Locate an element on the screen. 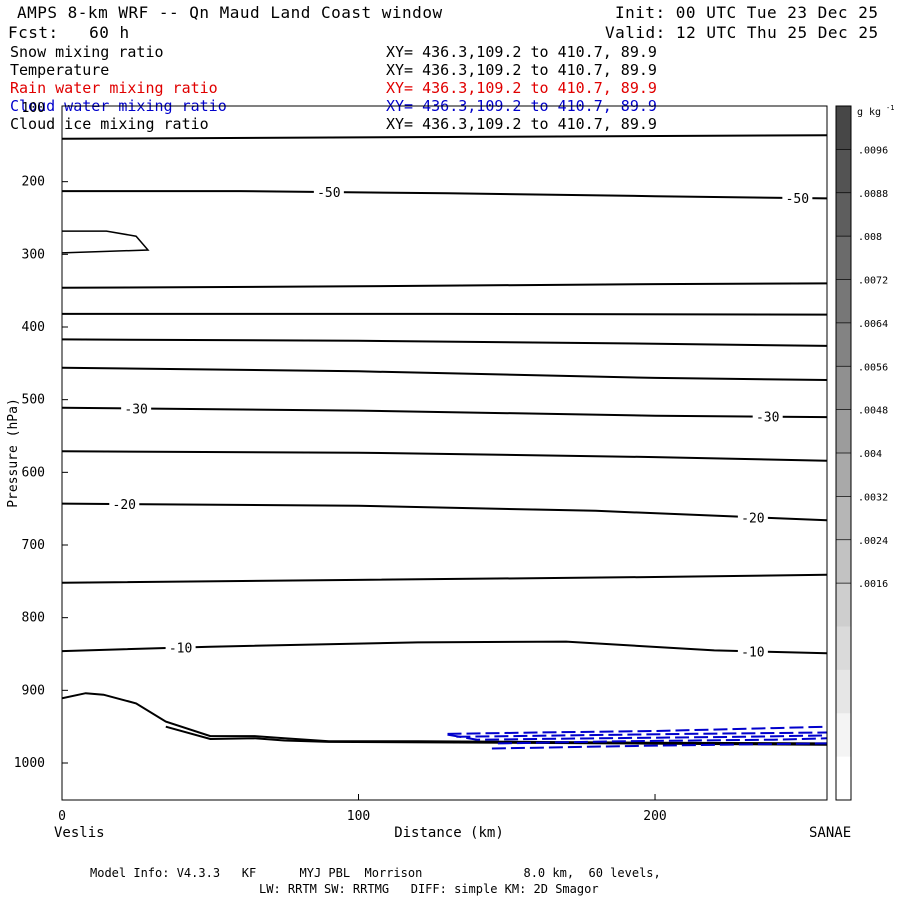  colorbar-label: .0072 is located at coordinates (873, 281).